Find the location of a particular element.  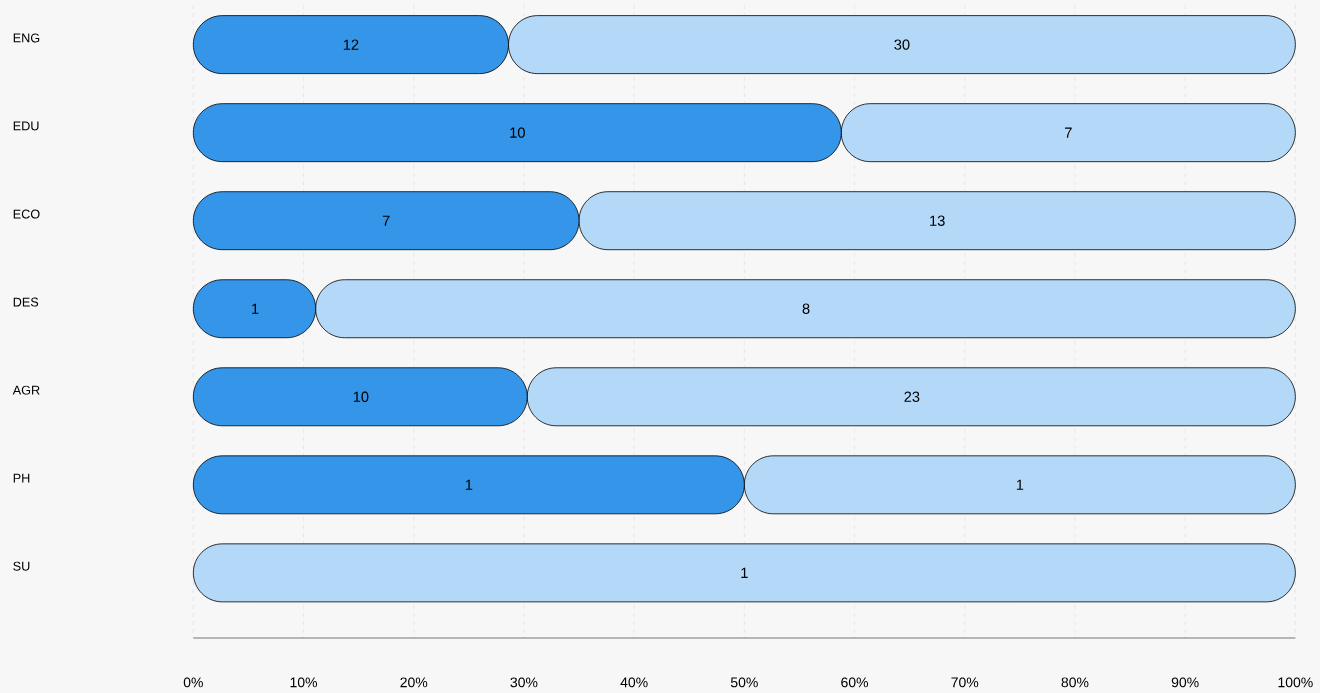

y-tick-label: DES is located at coordinates (26, 302).